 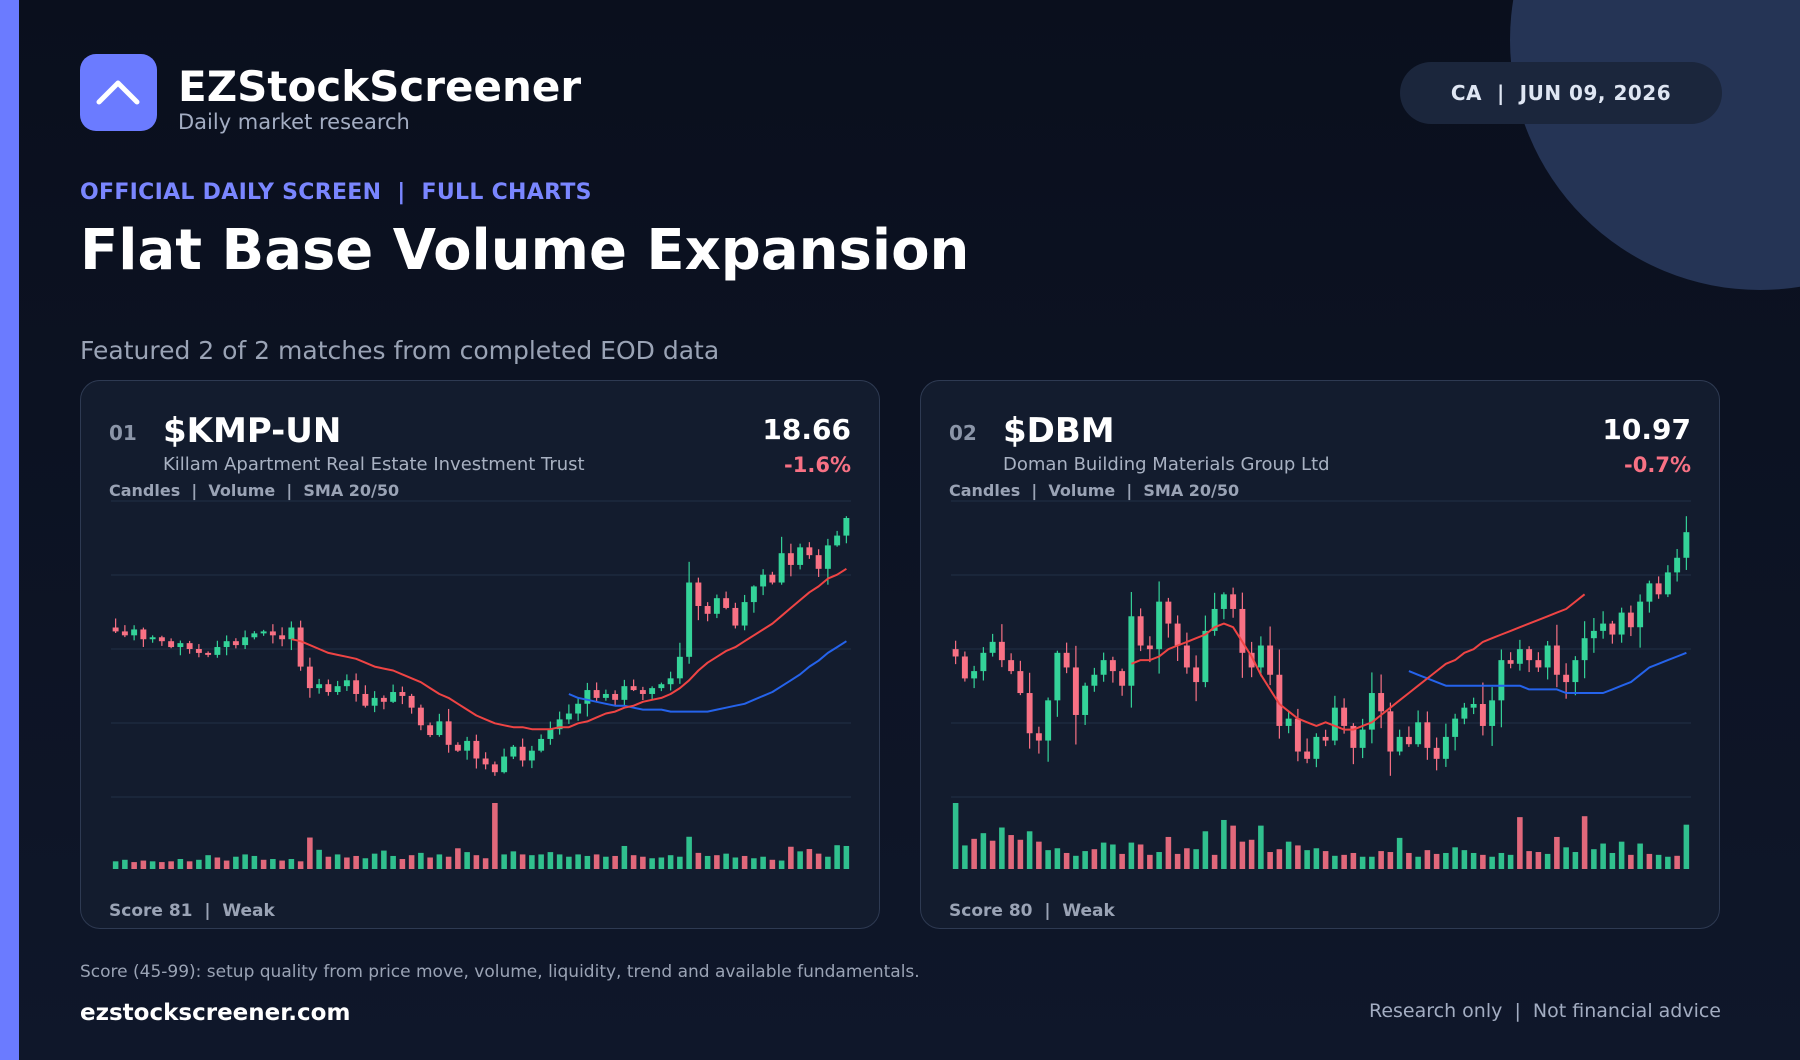 What do you see at coordinates (1321, 649) in the screenshot?
I see `grid-lines` at bounding box center [1321, 649].